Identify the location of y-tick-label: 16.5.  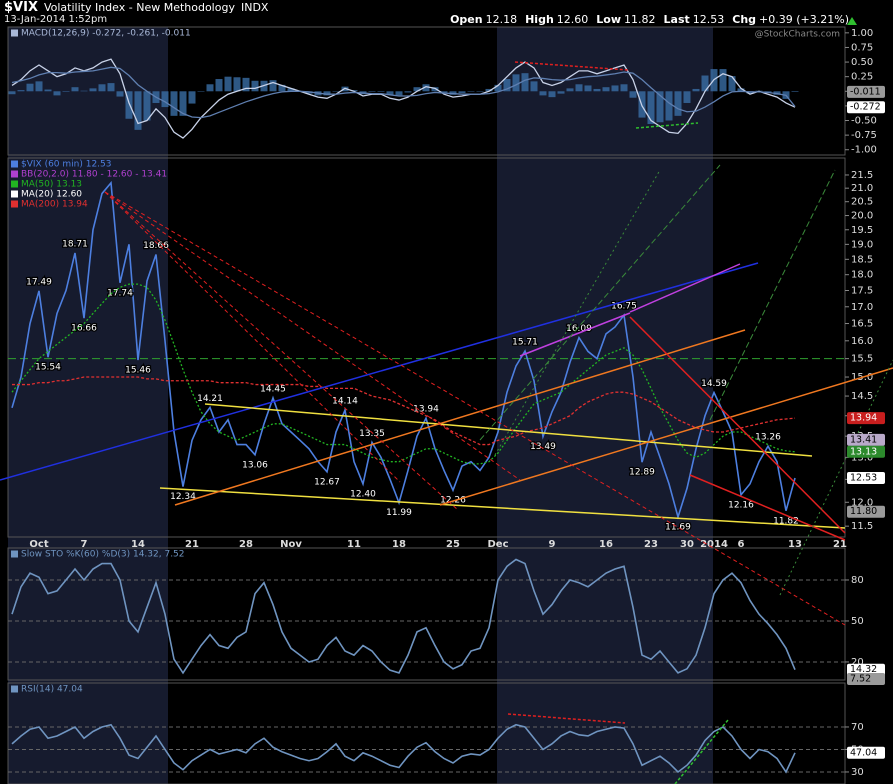
(862, 324).